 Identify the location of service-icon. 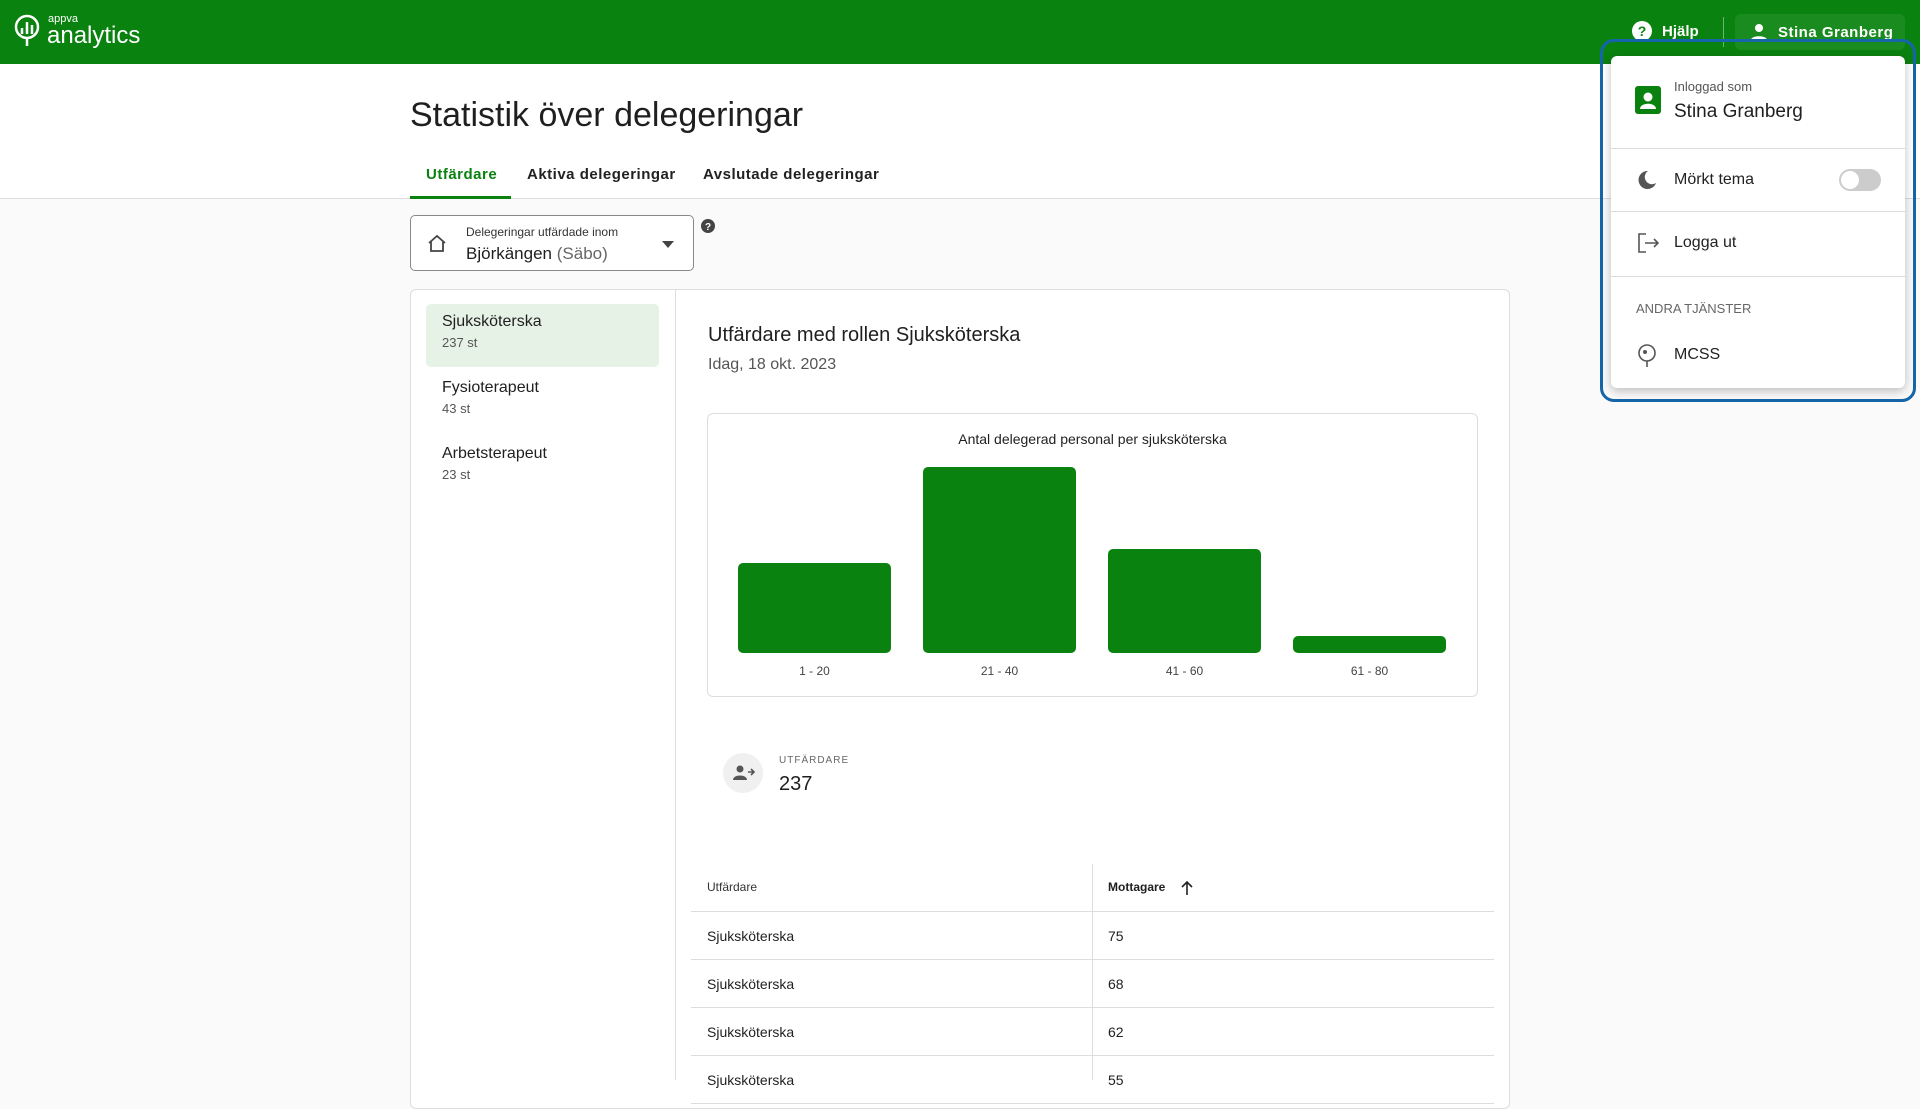
(1647, 355).